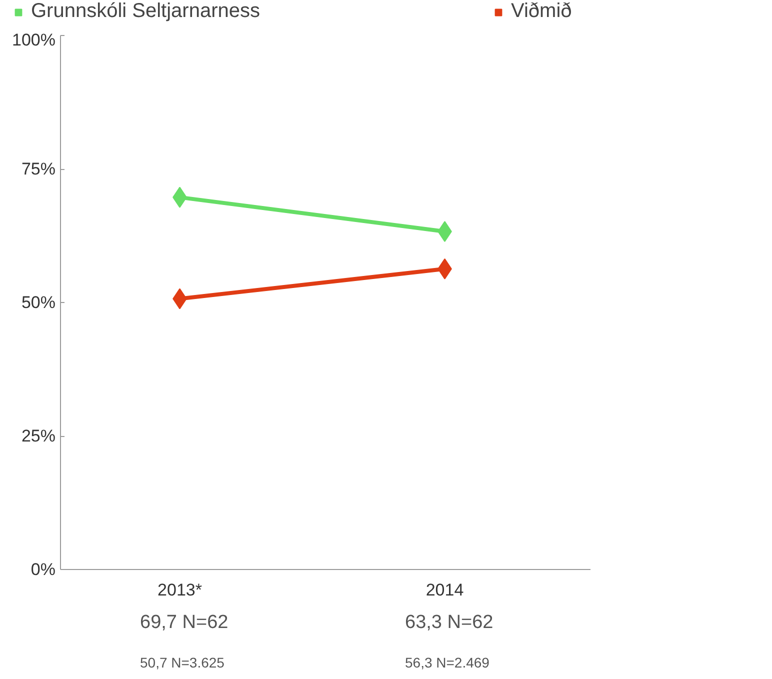 The width and height of the screenshot is (772, 679). What do you see at coordinates (445, 590) in the screenshot?
I see `x-tick-label: 2014` at bounding box center [445, 590].